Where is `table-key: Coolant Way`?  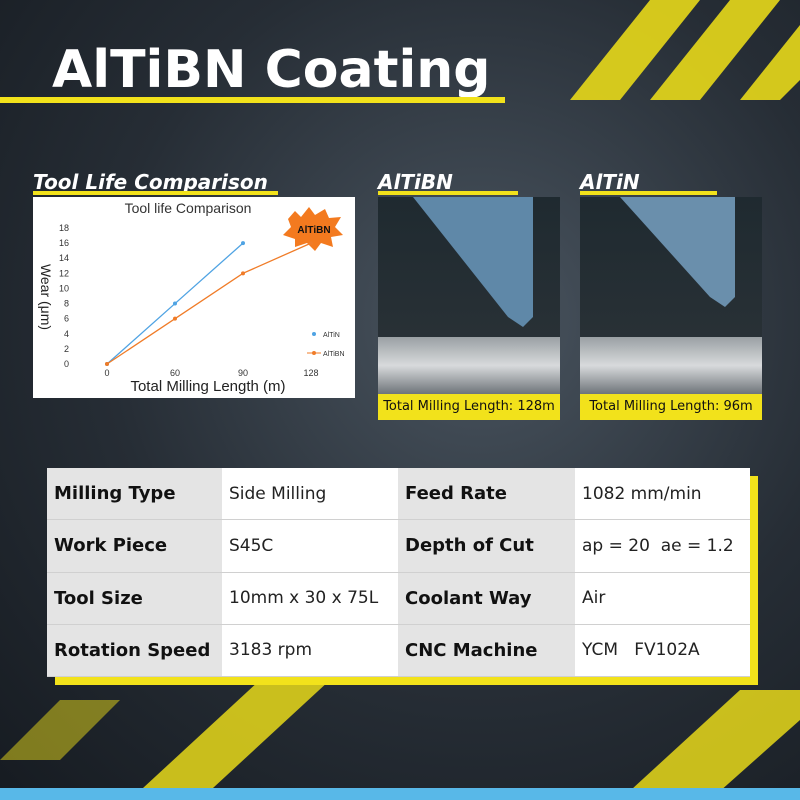 table-key: Coolant Way is located at coordinates (486, 598).